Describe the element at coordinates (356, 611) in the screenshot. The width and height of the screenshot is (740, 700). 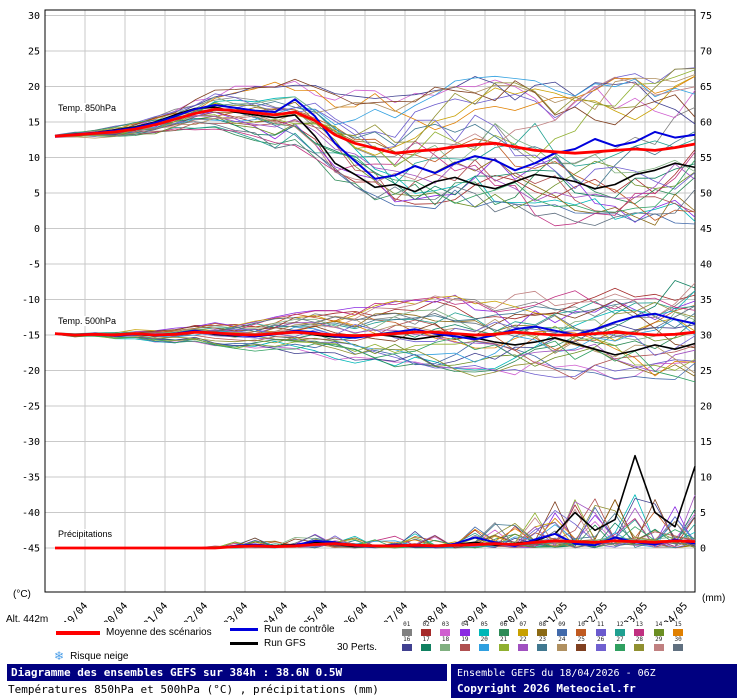
I see `date-tick: 26/04` at that location.